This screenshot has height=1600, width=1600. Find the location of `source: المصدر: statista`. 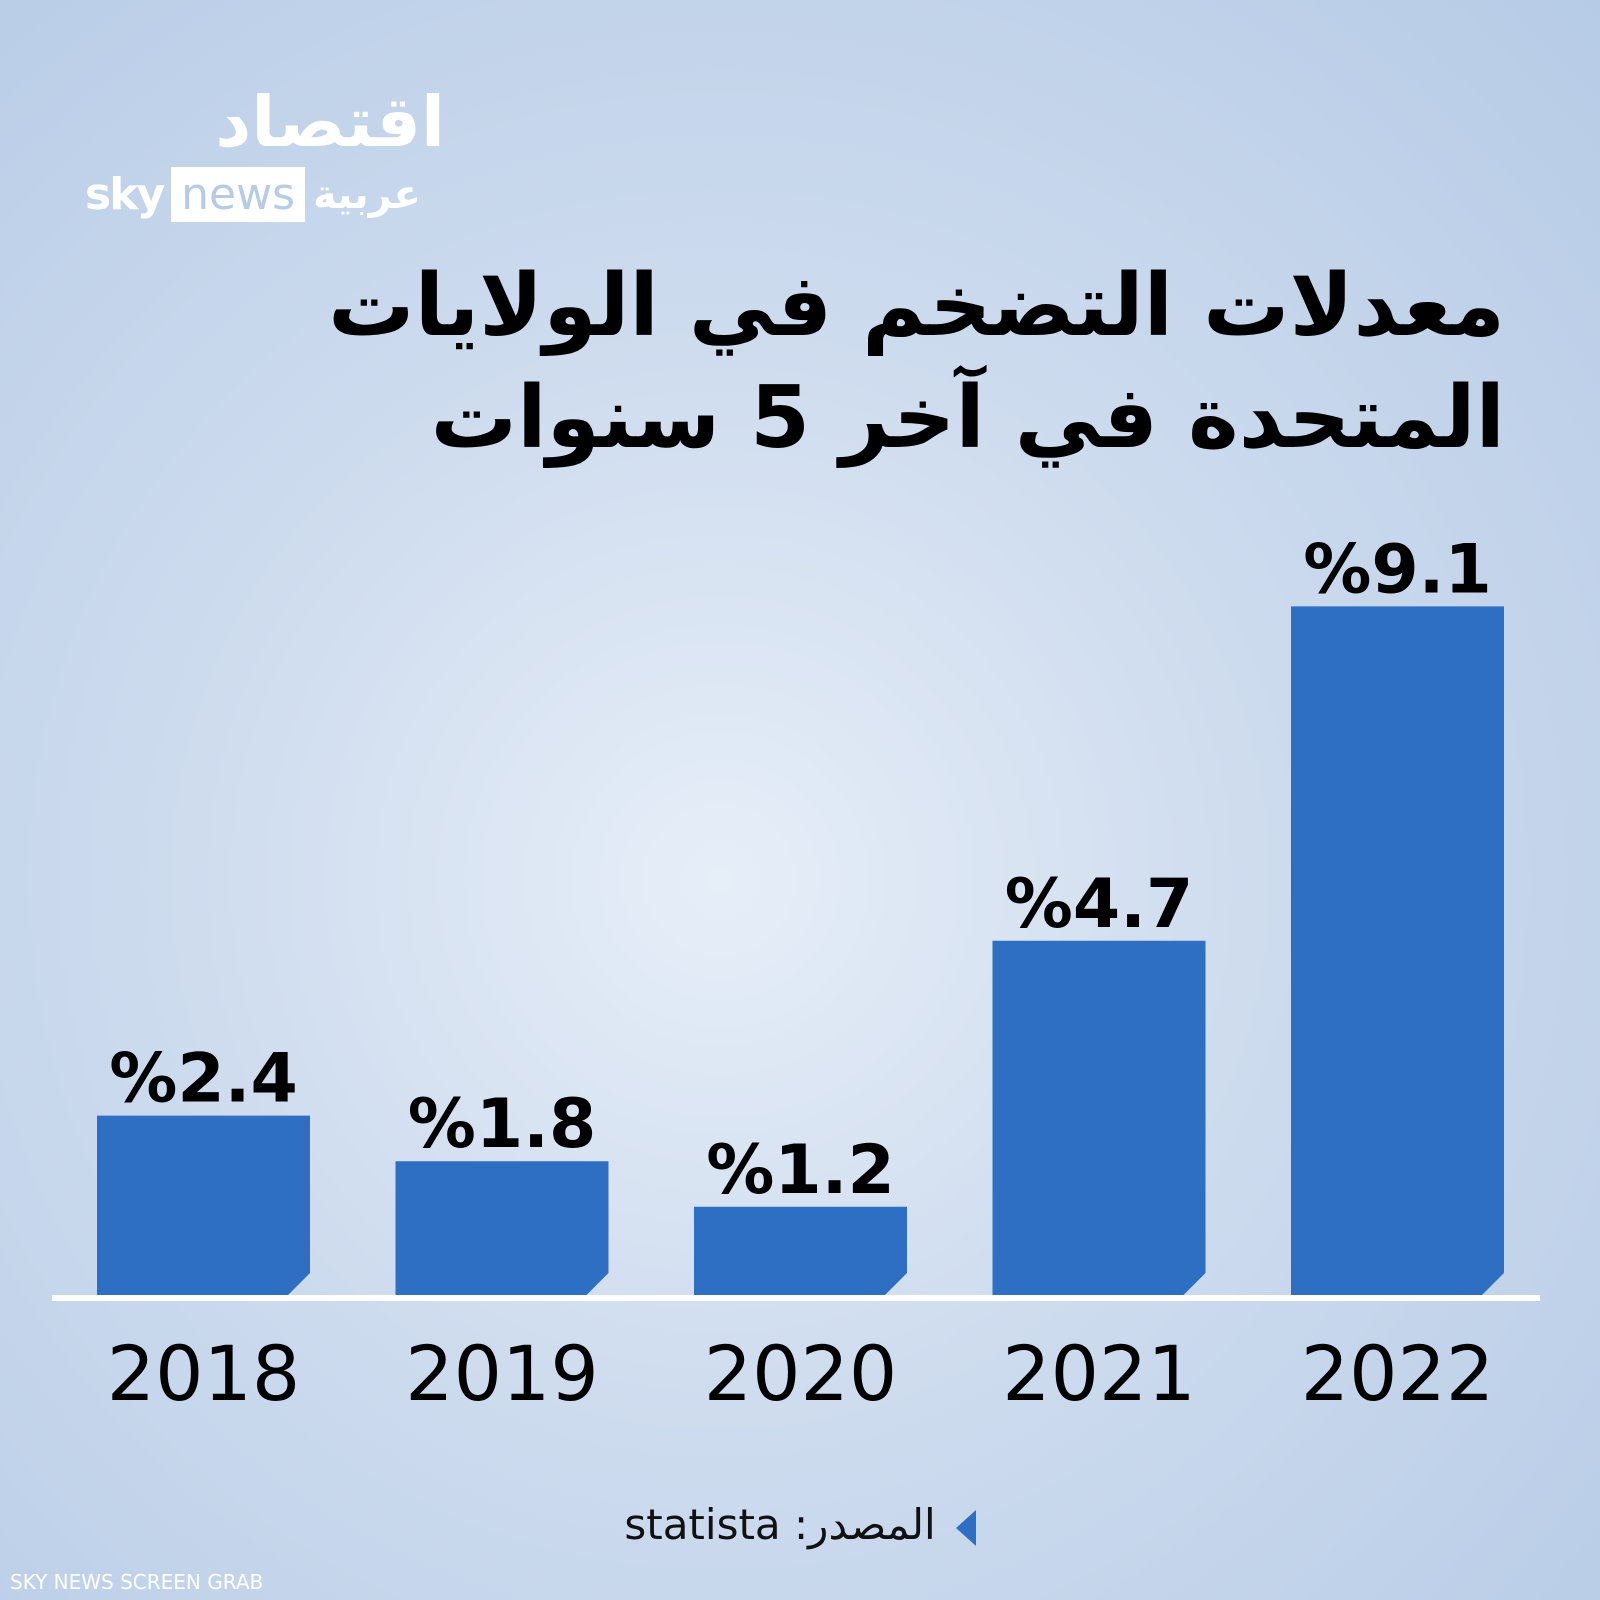

source: المصدر: statista is located at coordinates (800, 1524).